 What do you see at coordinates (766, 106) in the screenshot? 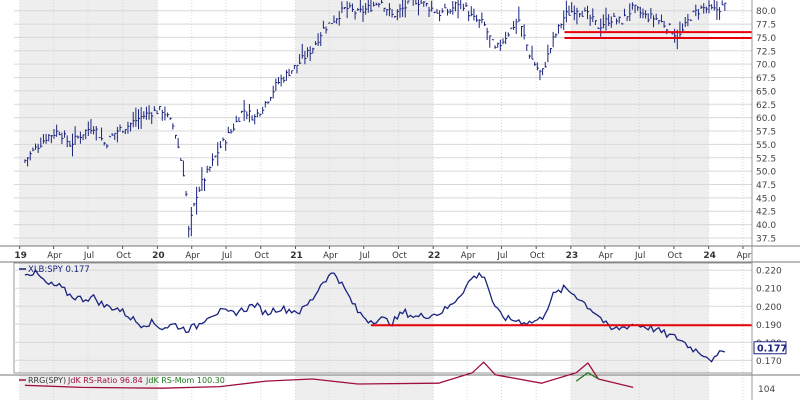
I see `price-y-tick-label: 62.5` at bounding box center [766, 106].